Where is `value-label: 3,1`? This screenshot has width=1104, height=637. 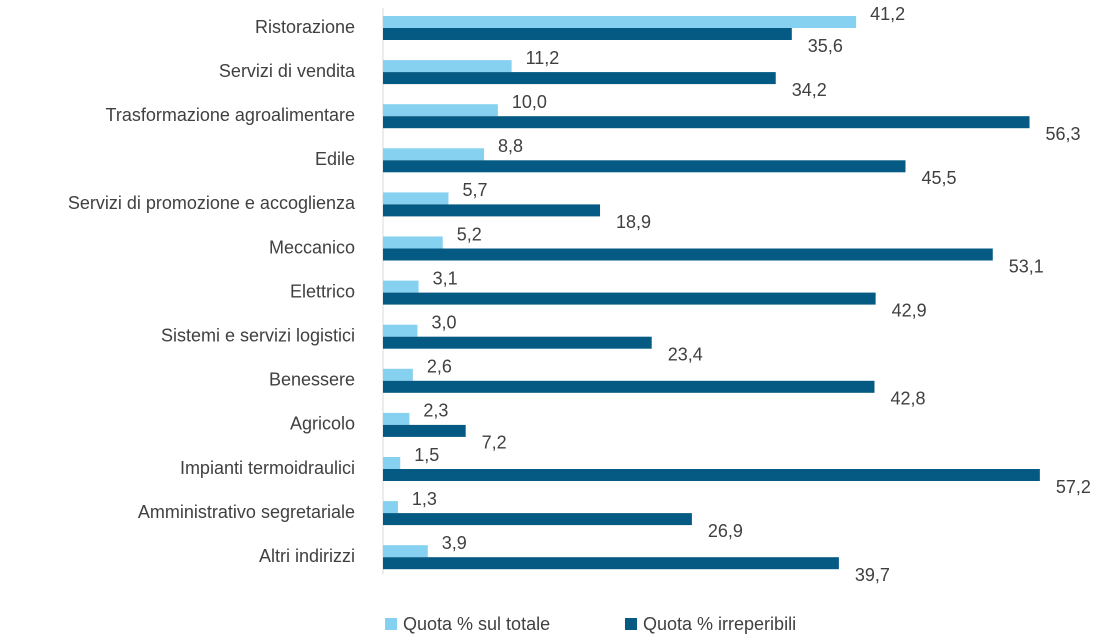 value-label: 3,1 is located at coordinates (445, 278).